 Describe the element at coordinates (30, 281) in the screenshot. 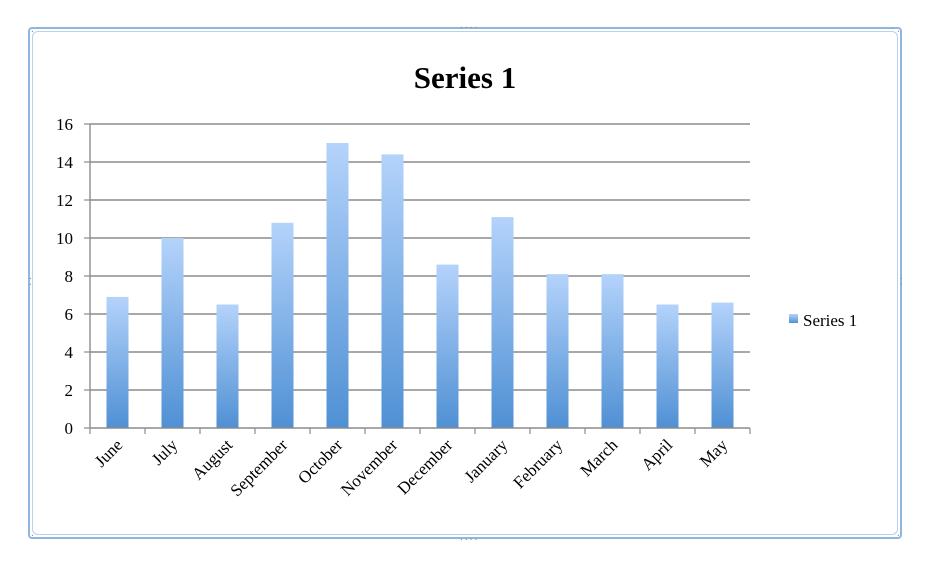

I see `resize-handle-left: ··` at that location.